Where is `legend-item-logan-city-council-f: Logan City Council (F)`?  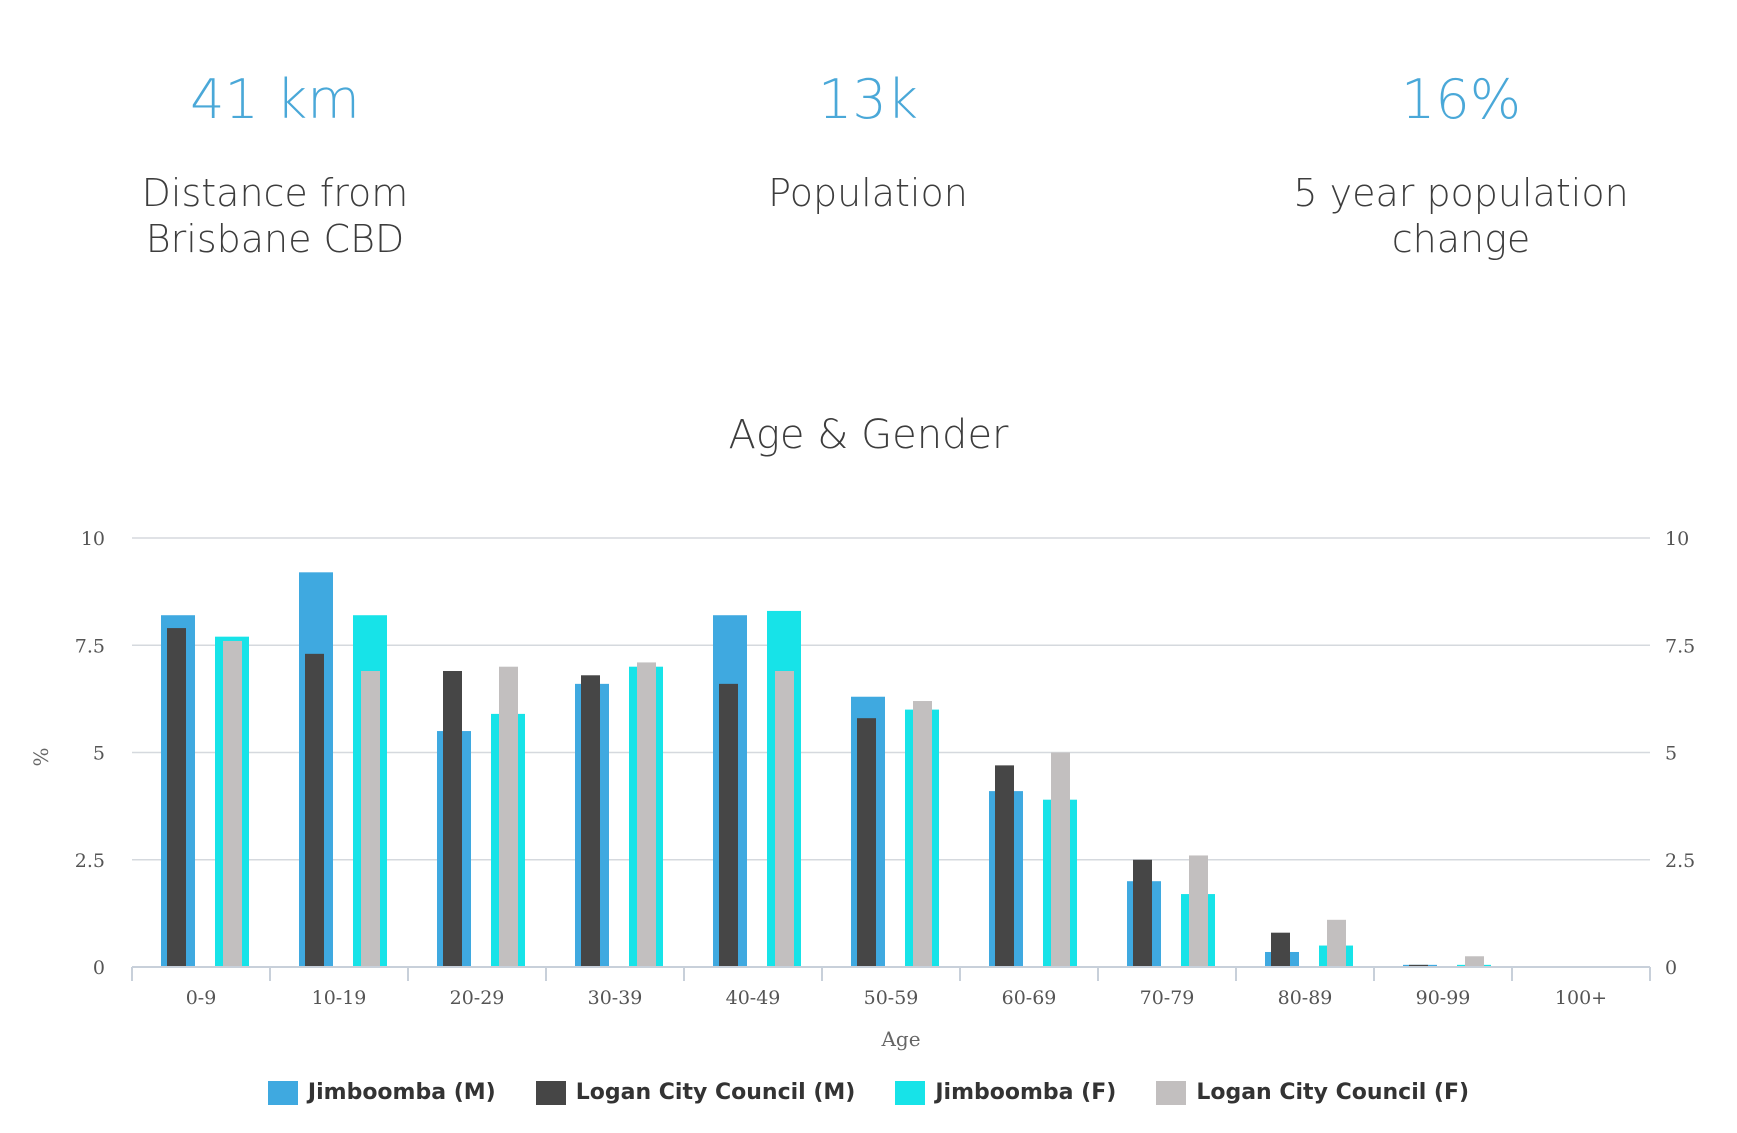 legend-item-logan-city-council-f: Logan City Council (F) is located at coordinates (1312, 1092).